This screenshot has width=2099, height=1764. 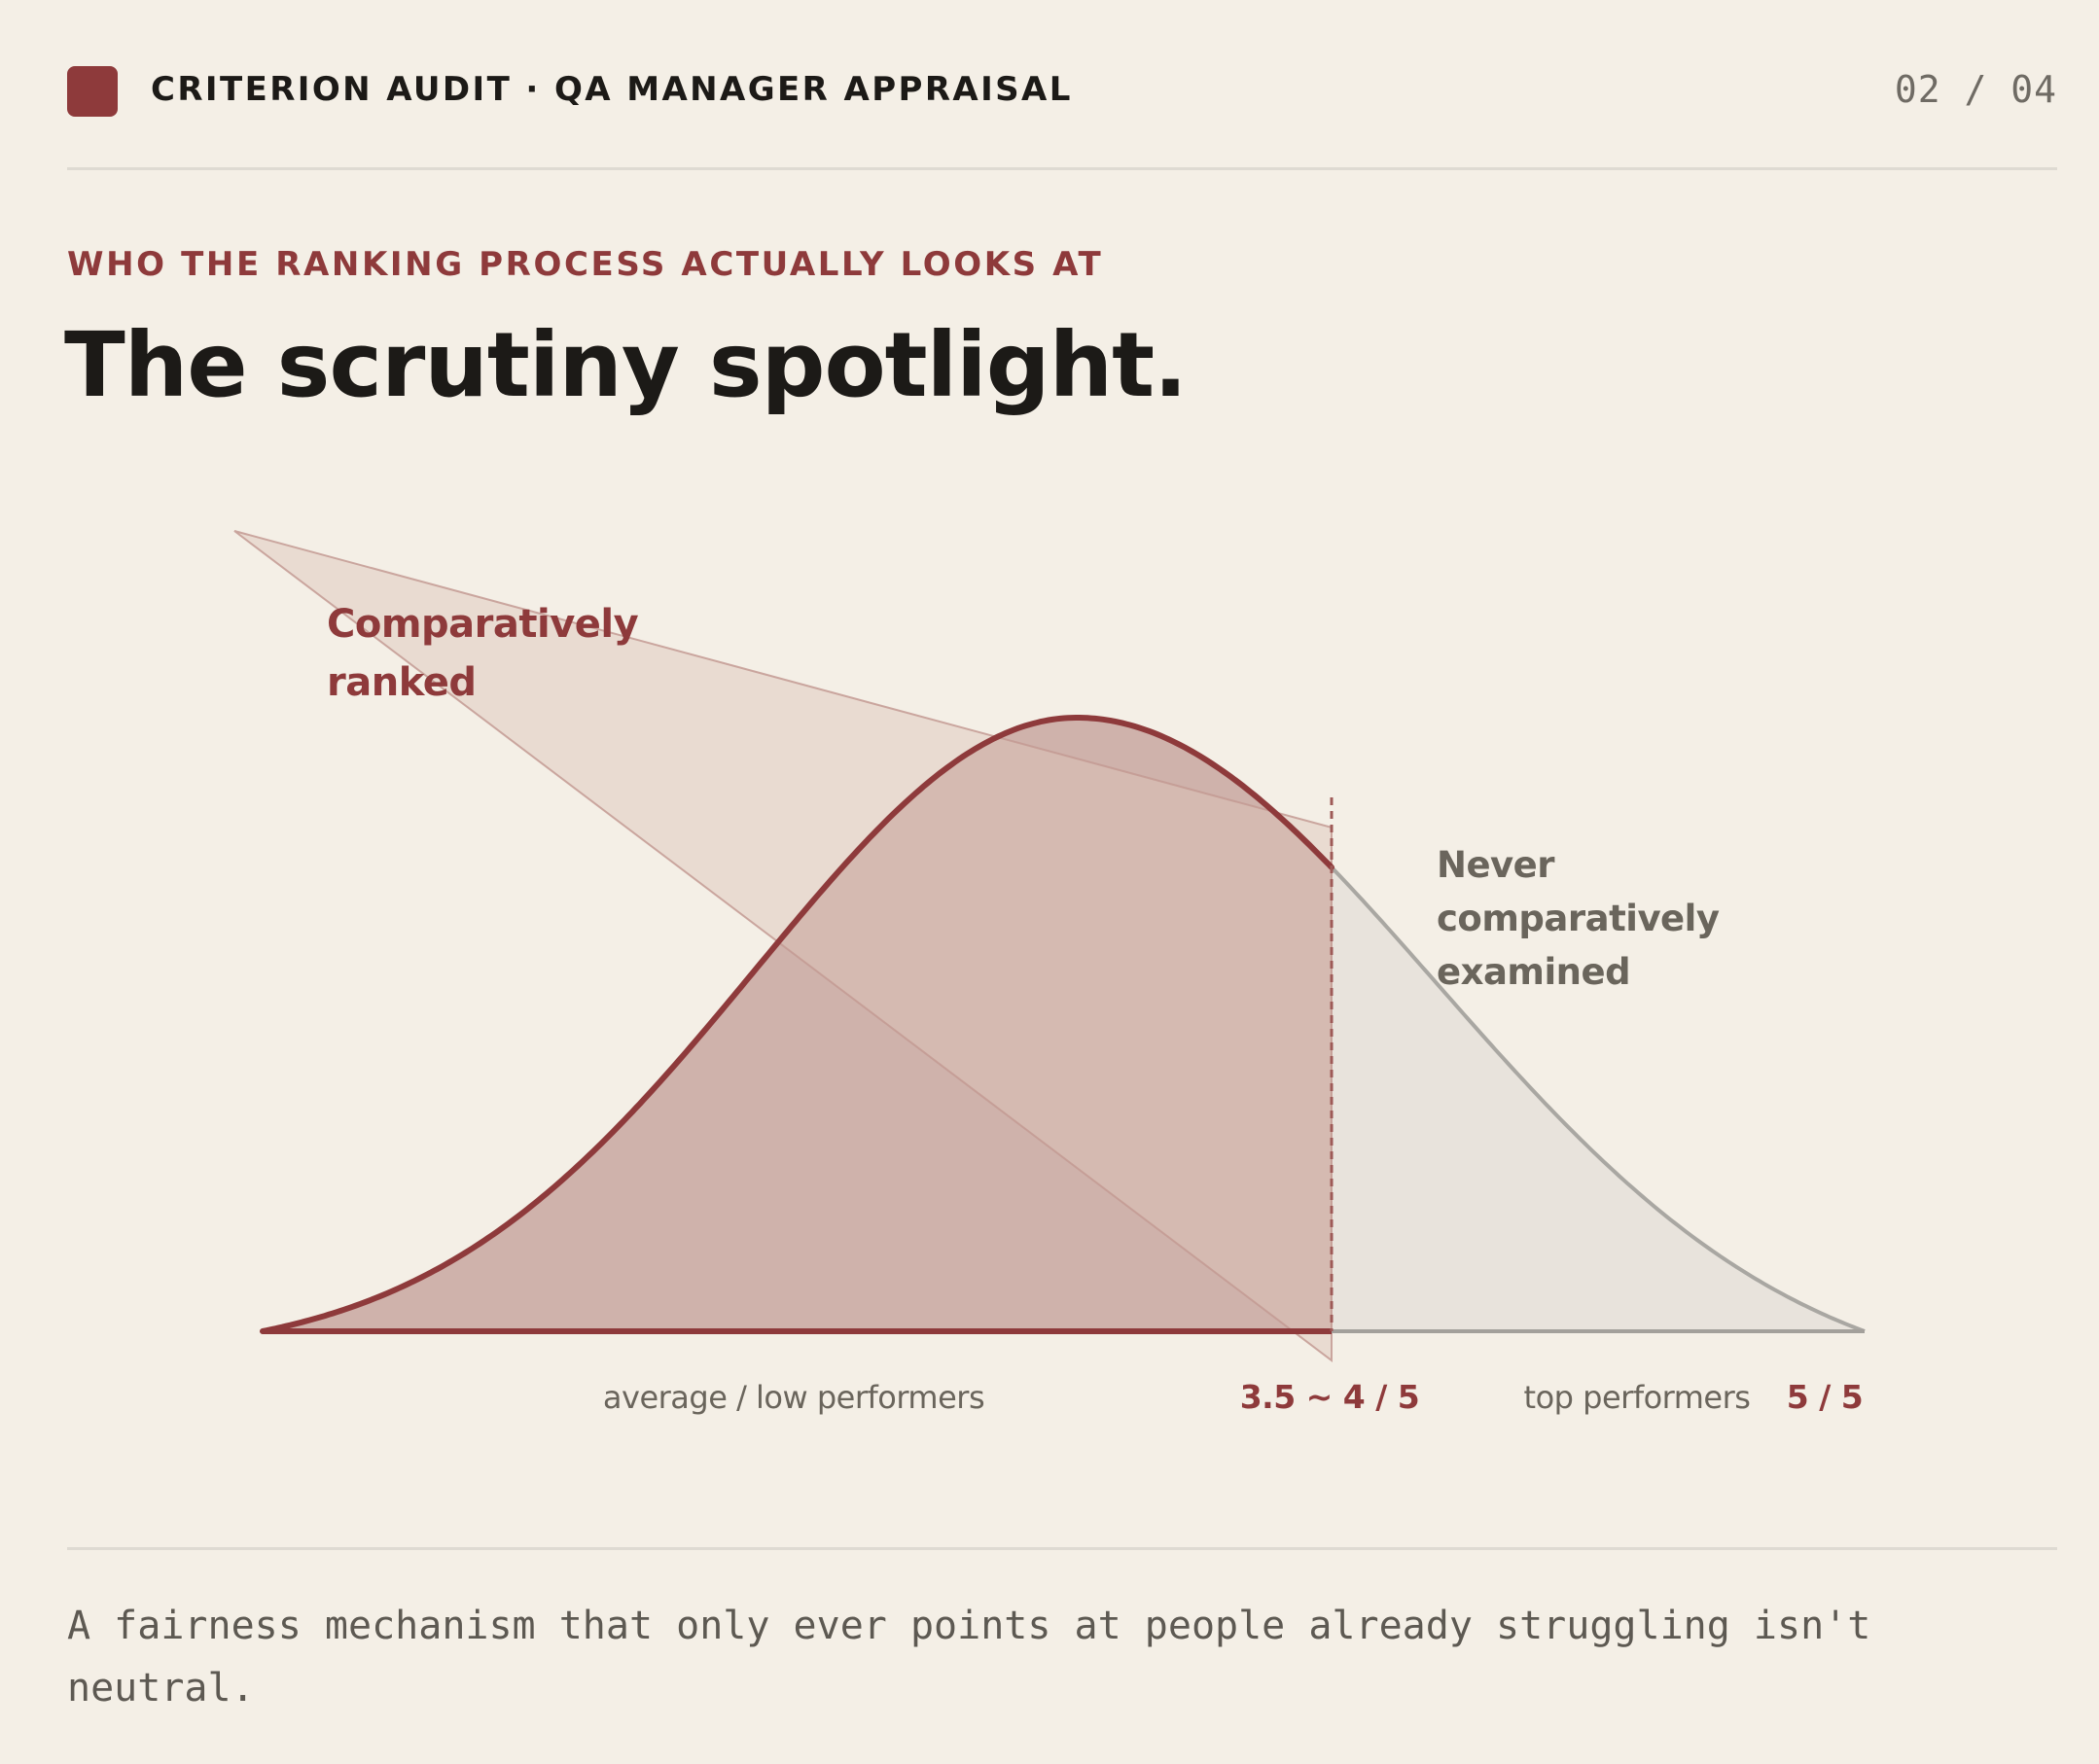 I want to click on unexamined-area, so click(x=1598, y=1098).